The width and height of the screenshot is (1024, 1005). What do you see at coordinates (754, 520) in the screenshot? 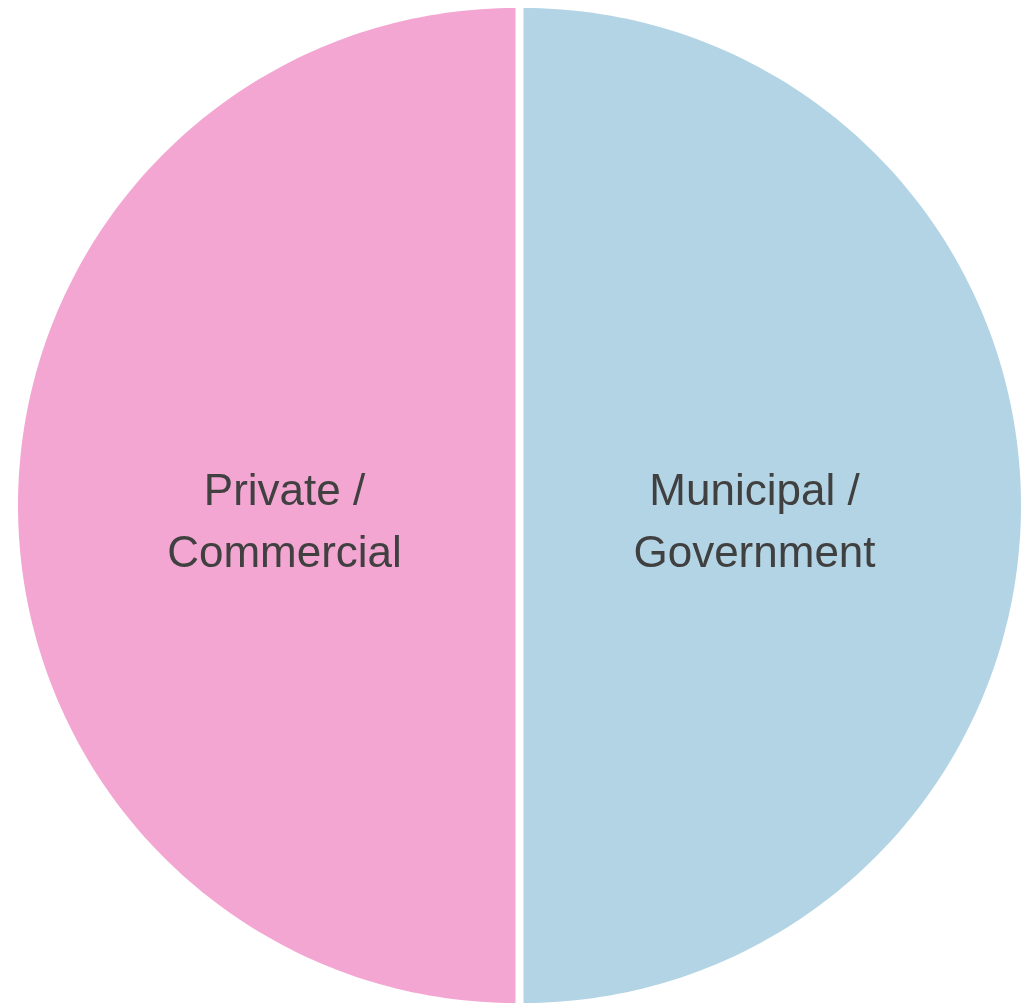
I see `slice-label: Municipal / Government` at bounding box center [754, 520].